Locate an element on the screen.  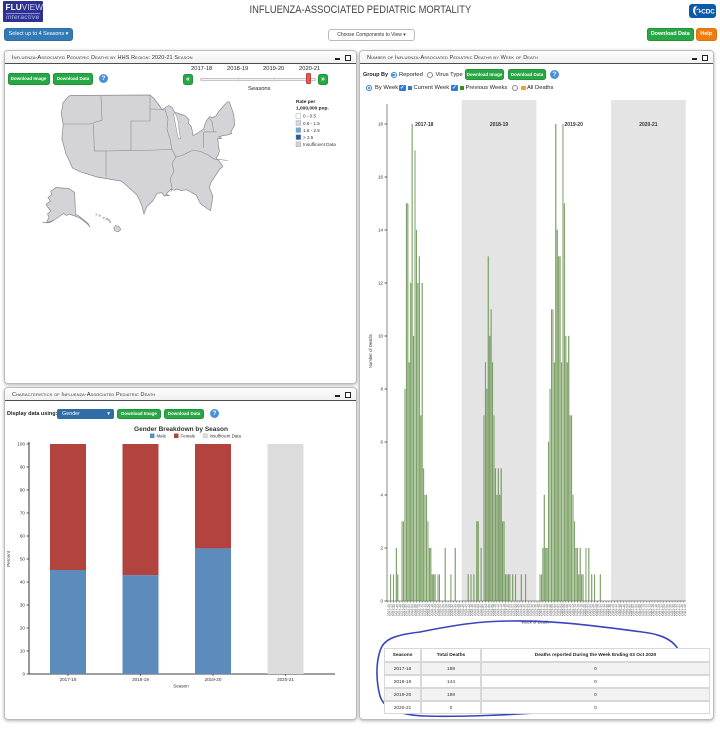
svg-text: 2021-28 is located at coordinates (670, 610).